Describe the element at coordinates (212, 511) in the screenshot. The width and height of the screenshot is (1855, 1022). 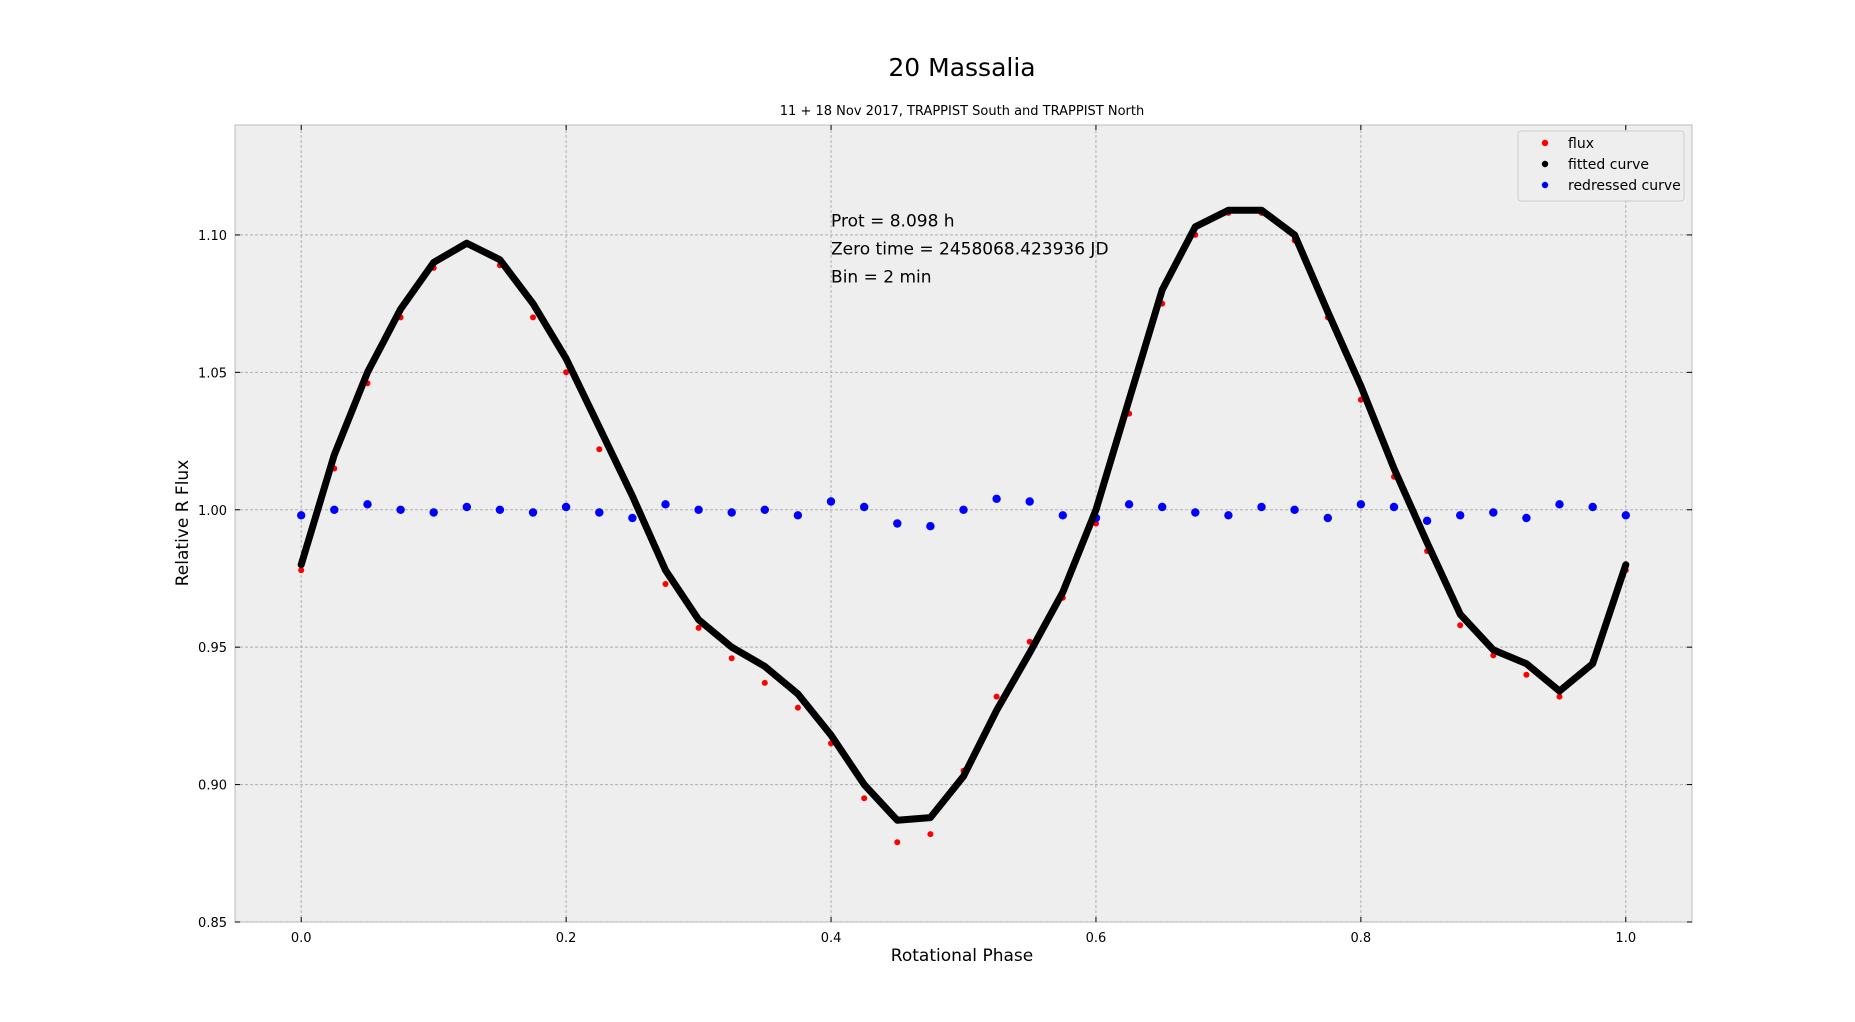
I see `y-tick-label: 1.00` at that location.